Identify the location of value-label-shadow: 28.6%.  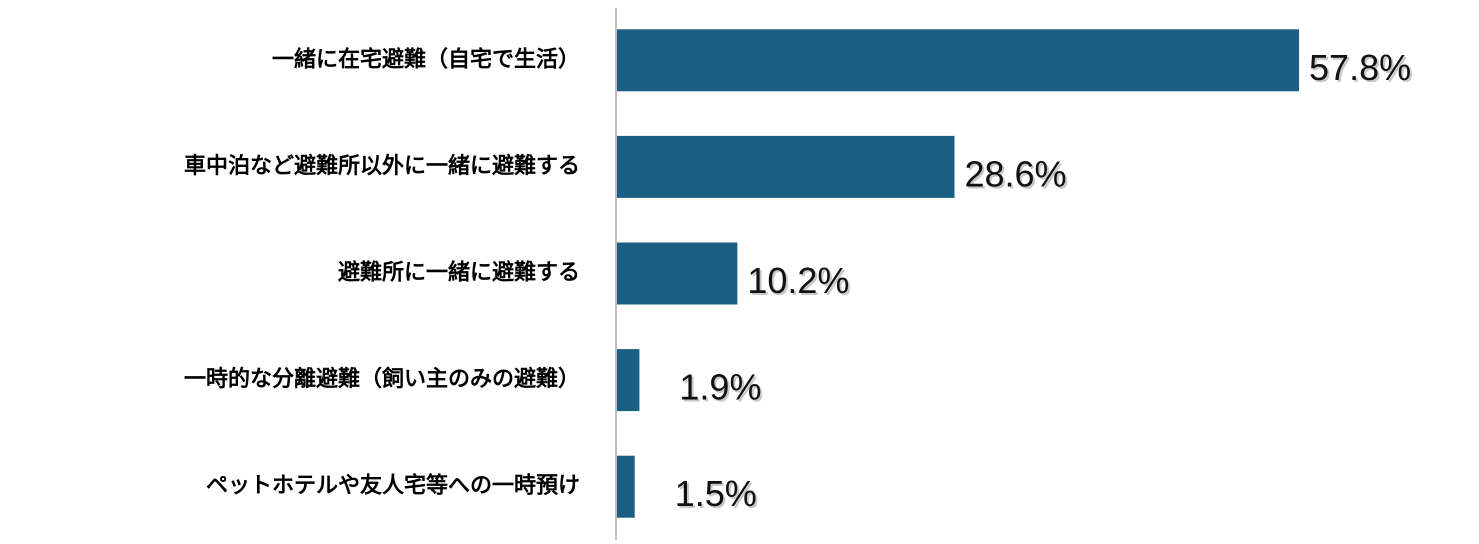
(1017, 175).